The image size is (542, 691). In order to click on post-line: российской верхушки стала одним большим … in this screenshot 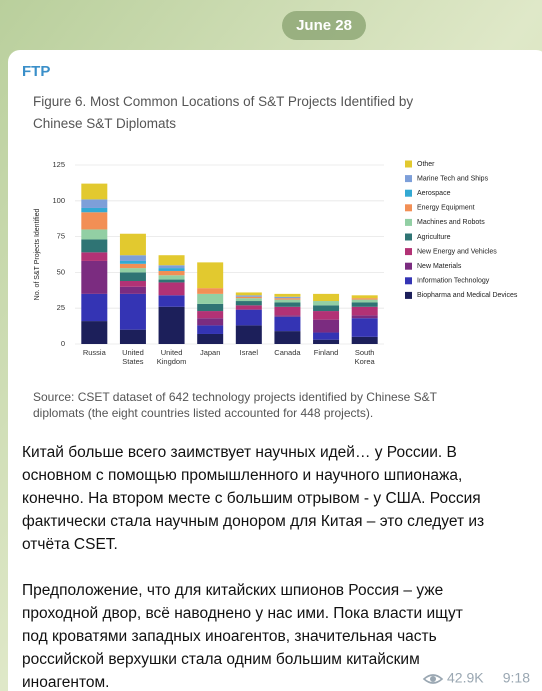, I will do `click(221, 659)`.